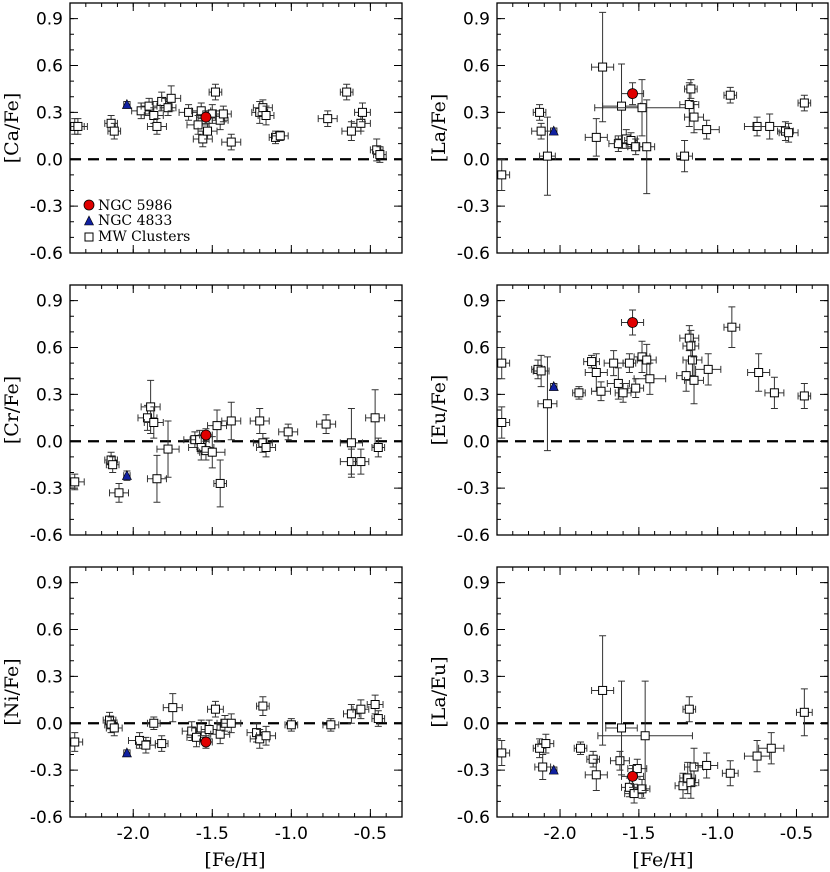 This screenshot has width=830, height=872. Describe the element at coordinates (439, 410) in the screenshot. I see `y-axis-label: [Eu/Fe]` at that location.